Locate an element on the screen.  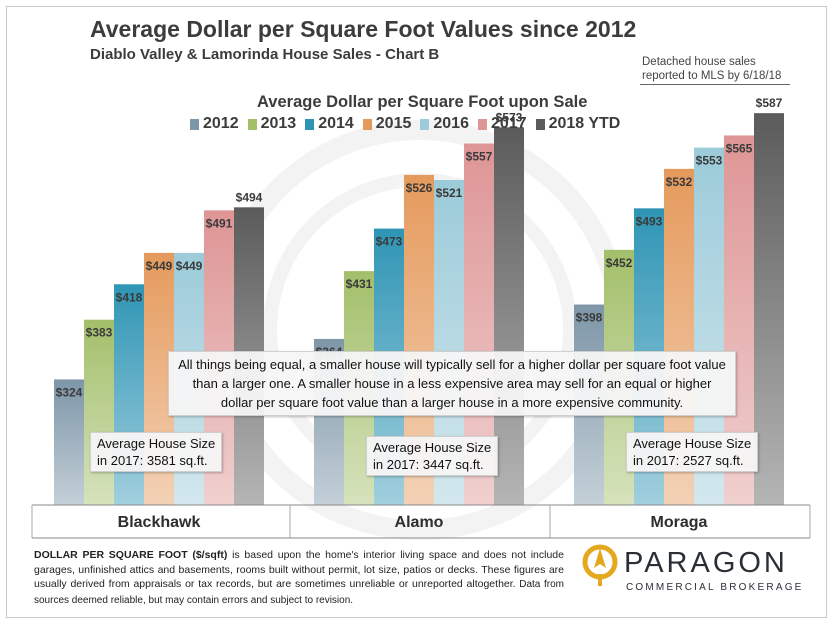
bar-value-label: $418 is located at coordinates (129, 297).